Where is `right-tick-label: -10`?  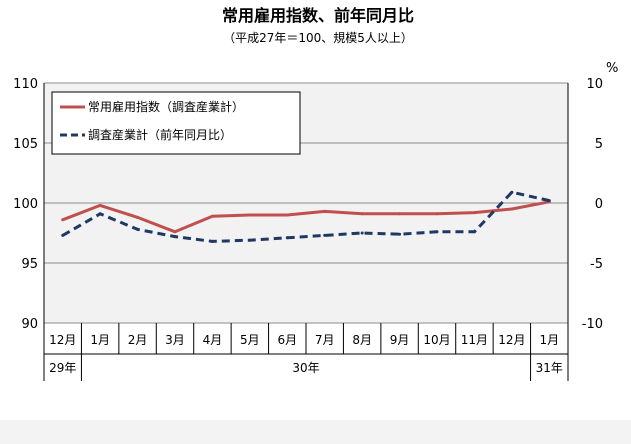 right-tick-label: -10 is located at coordinates (592, 324).